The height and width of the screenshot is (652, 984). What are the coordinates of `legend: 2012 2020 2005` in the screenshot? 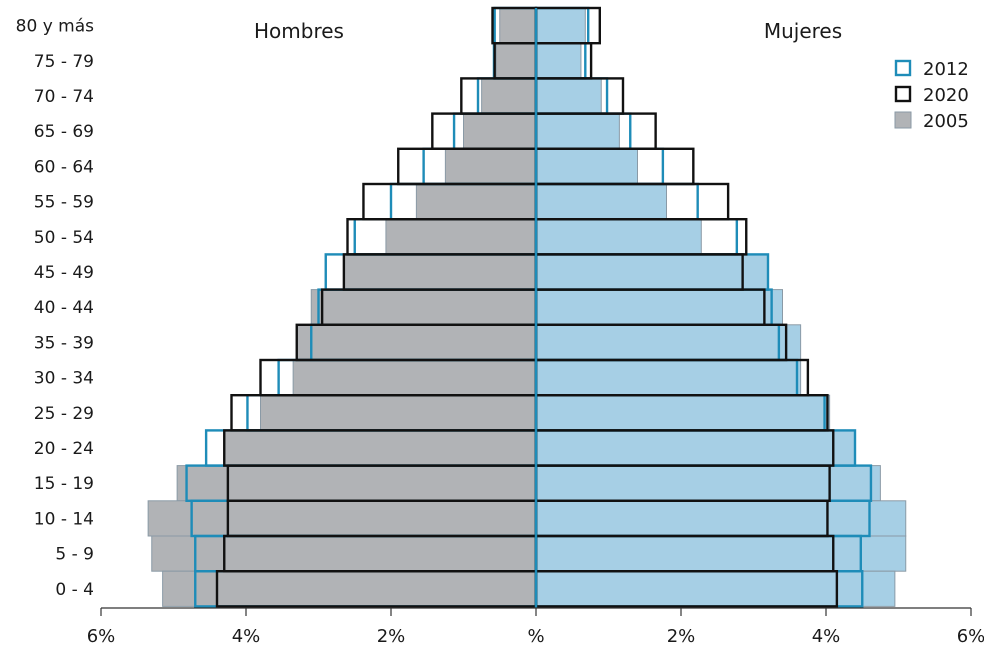 It's located at (931, 95).